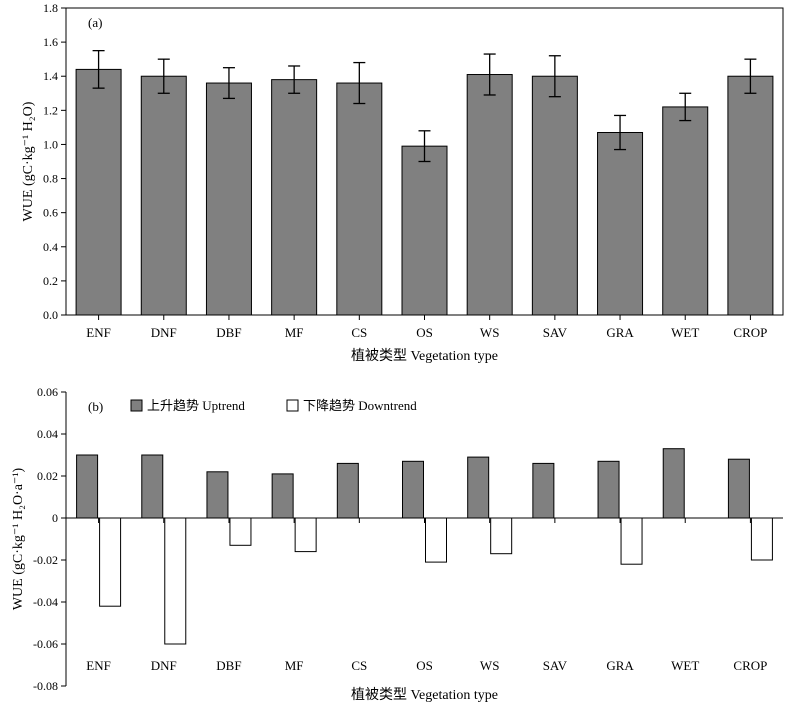 Image resolution: width=795 pixels, height=707 pixels. Describe the element at coordinates (738, 488) in the screenshot. I see `uptrend-bar-crop` at that location.